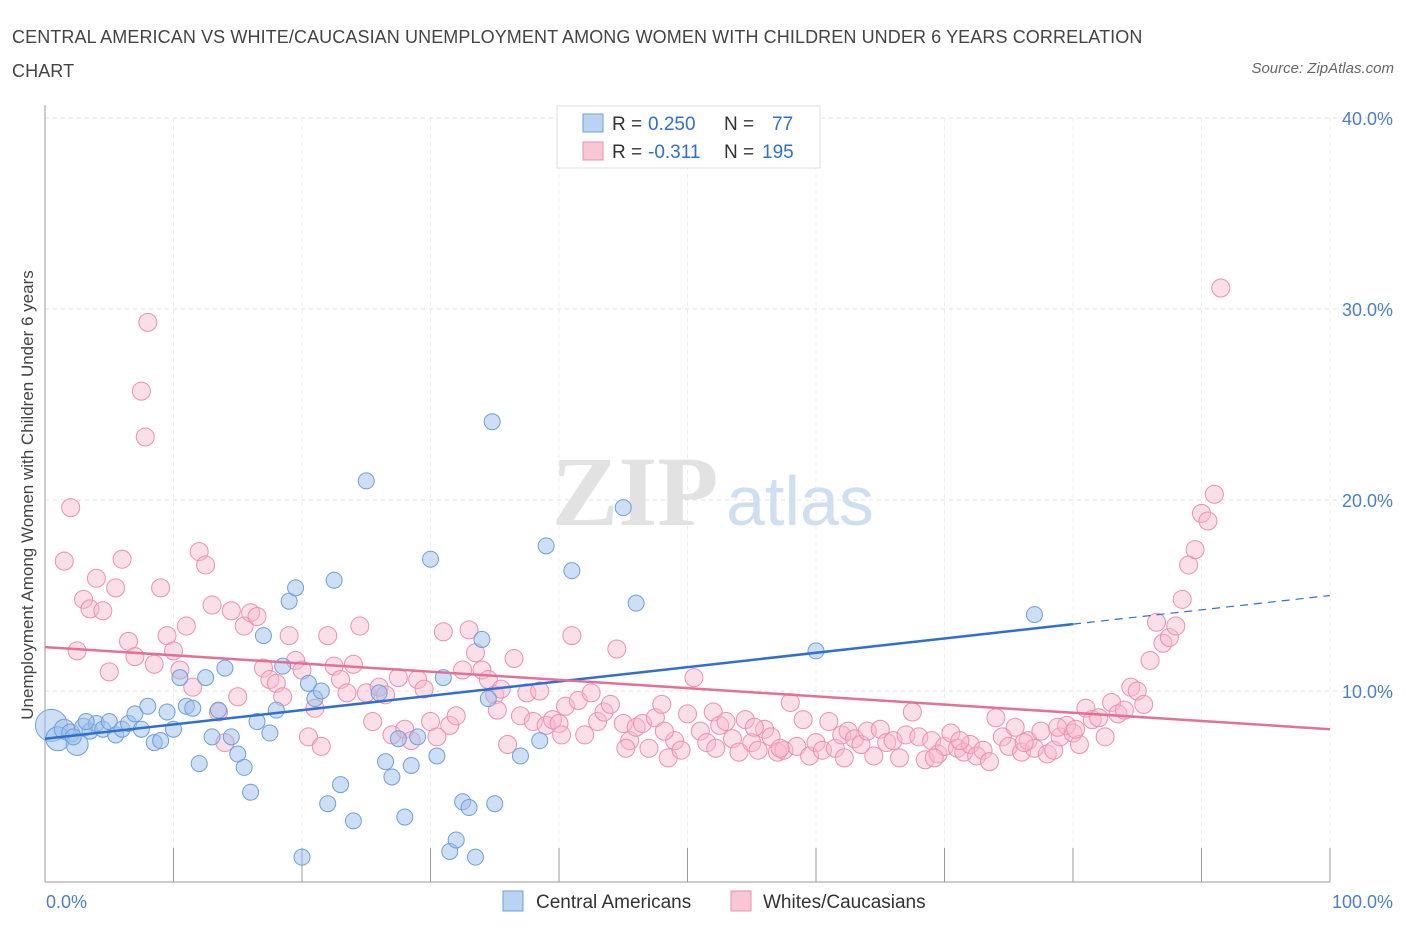  Describe the element at coordinates (1322, 68) in the screenshot. I see `source-label: Source: ZipAtlas.com` at that location.